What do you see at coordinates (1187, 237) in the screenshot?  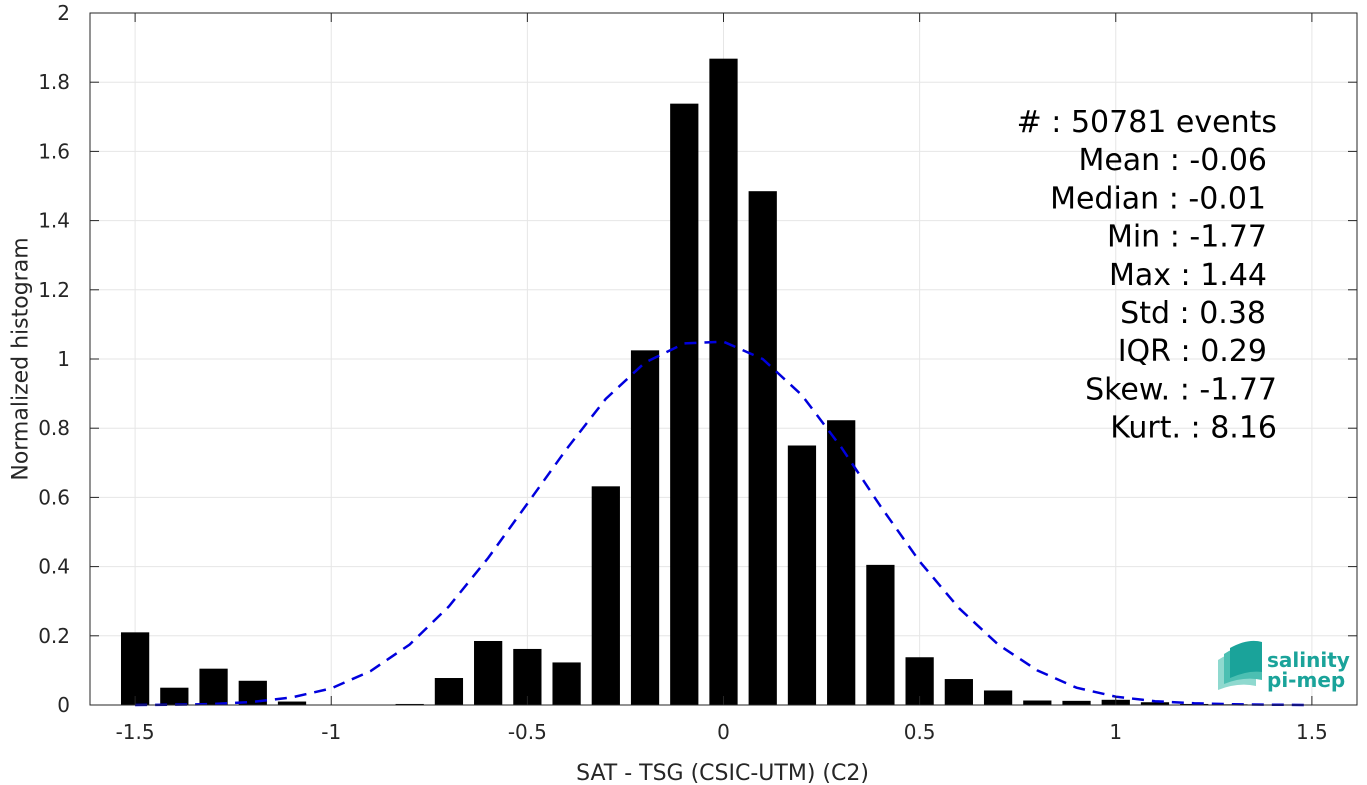 I see `stat-line: Min : -1.77` at bounding box center [1187, 237].